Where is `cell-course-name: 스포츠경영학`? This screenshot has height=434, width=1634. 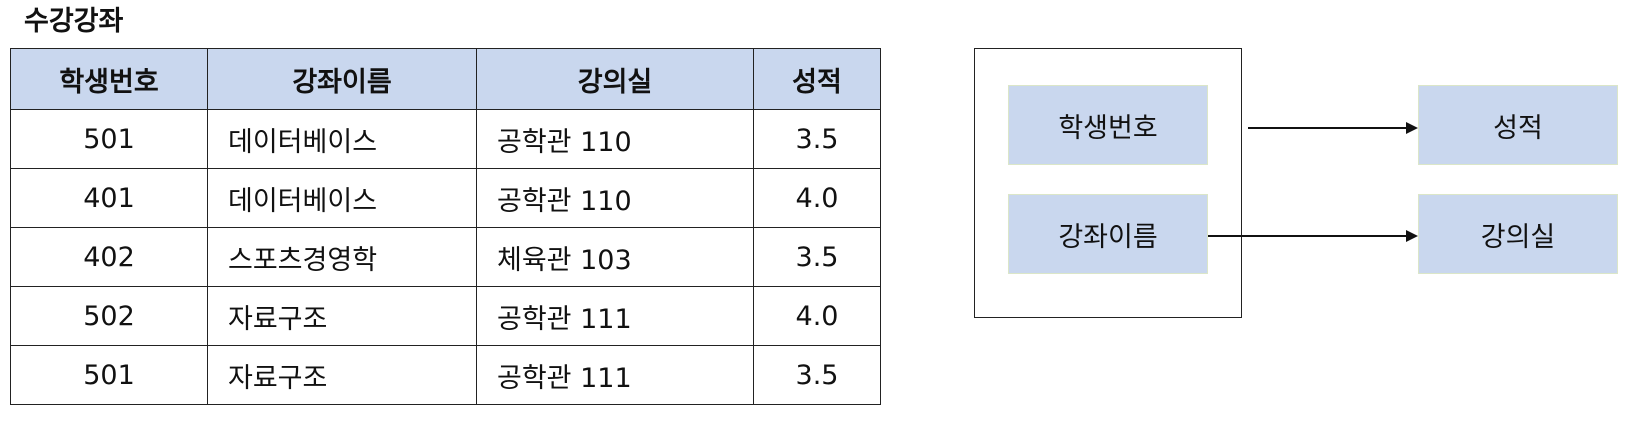 cell-course-name: 스포츠경영학 is located at coordinates (342, 257).